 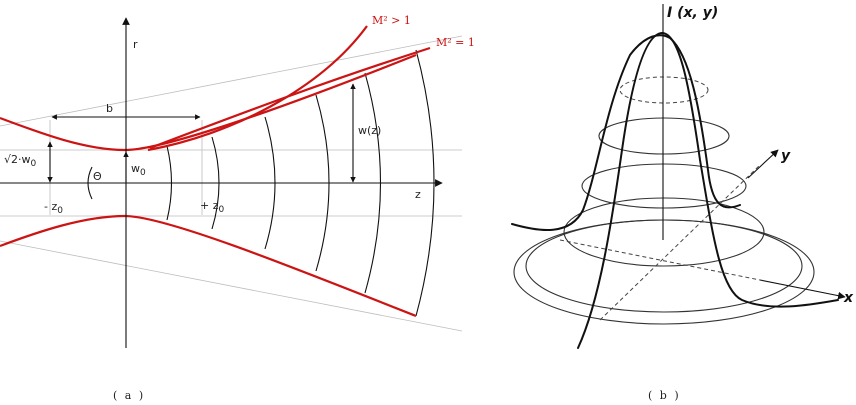 I want to click on bell-profile-side, so click(x=626, y=133).